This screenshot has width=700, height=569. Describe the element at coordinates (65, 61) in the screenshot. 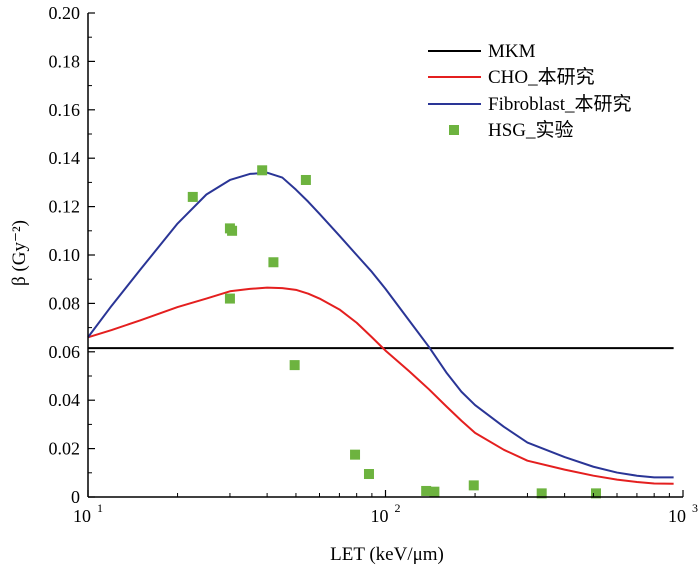

I see `y-tick-label: 0.18` at that location.